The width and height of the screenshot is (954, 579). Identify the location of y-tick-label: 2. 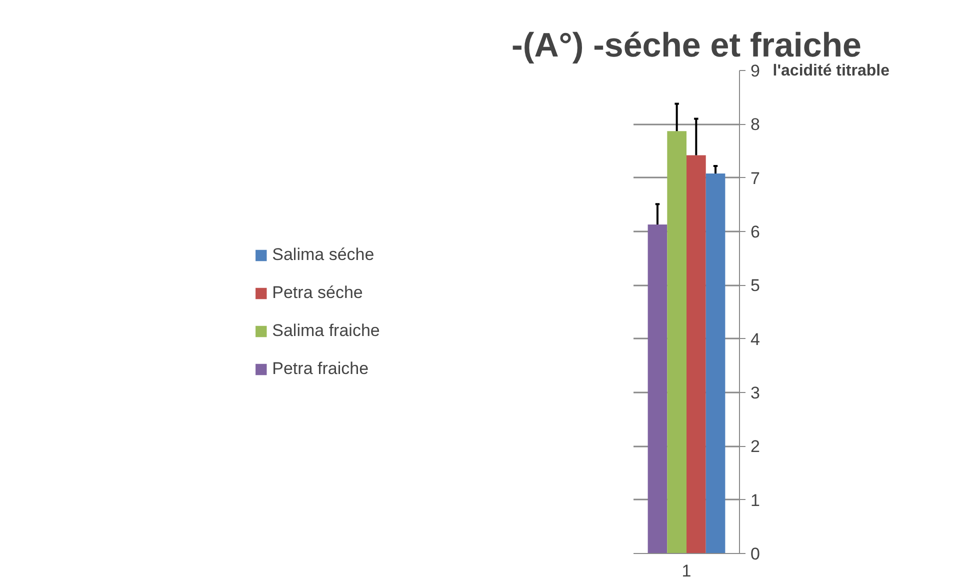
(755, 446).